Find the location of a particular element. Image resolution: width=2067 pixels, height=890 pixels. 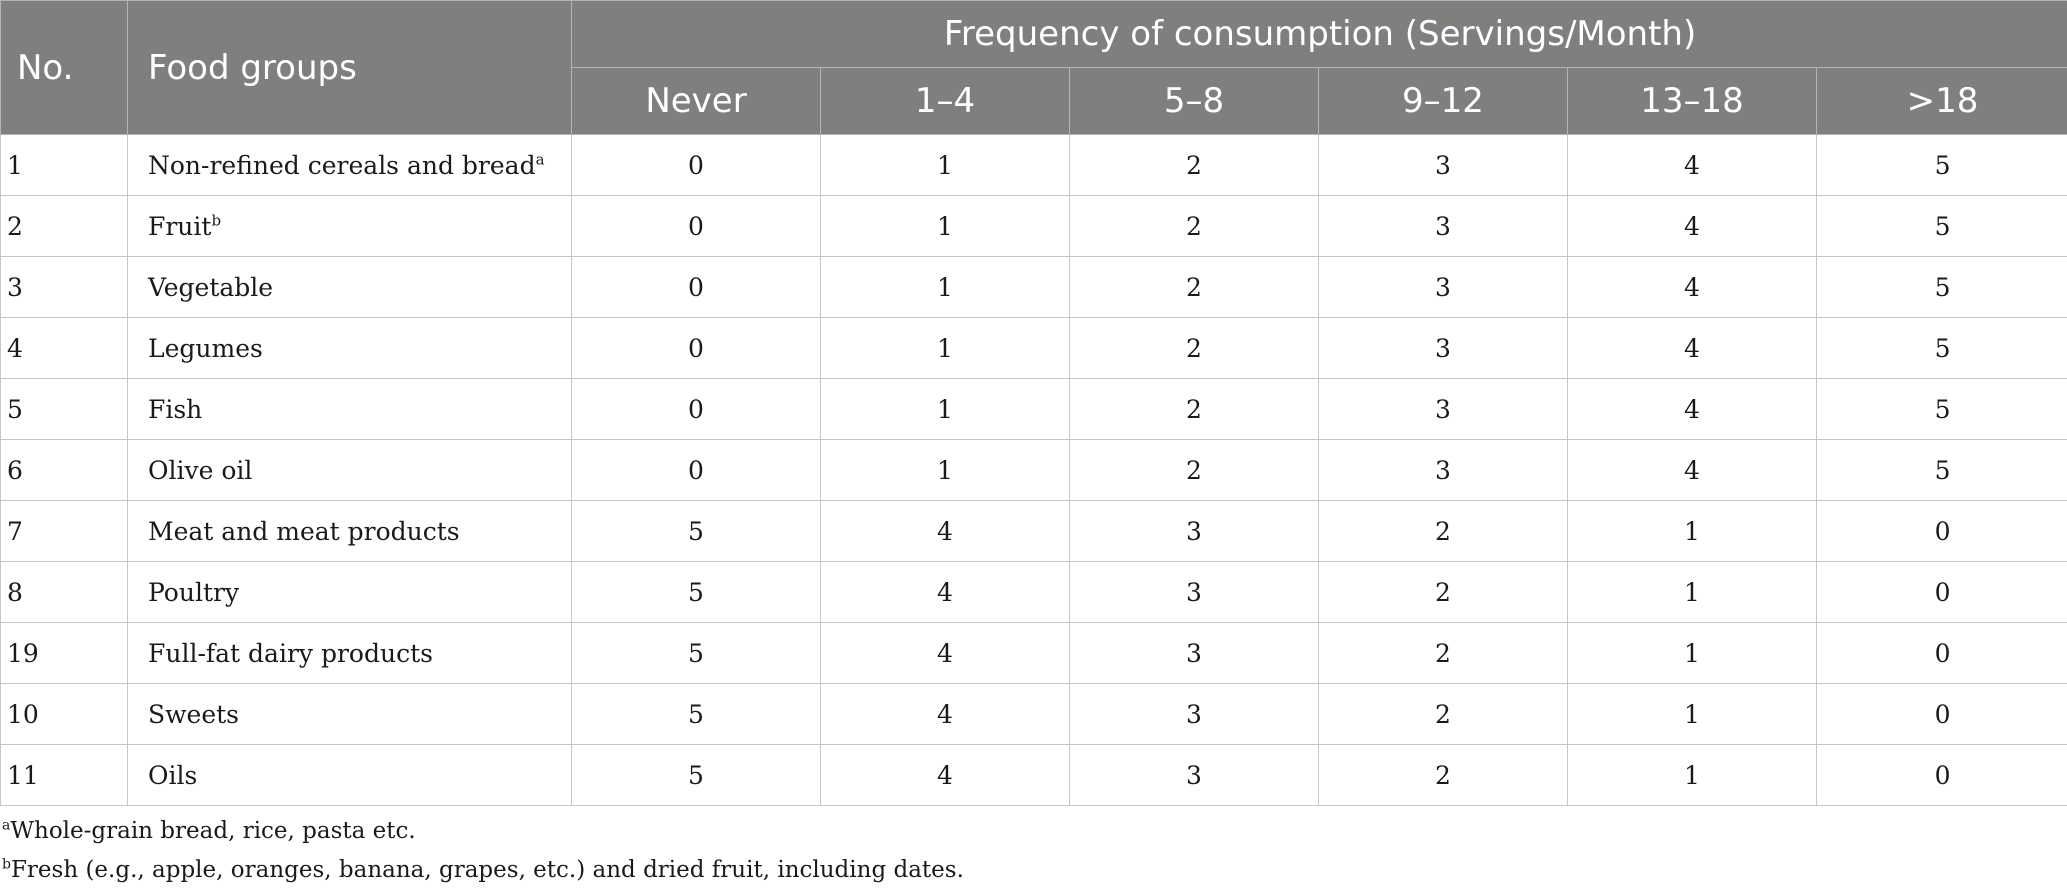

food-group-cell: Legumes is located at coordinates (350, 348).